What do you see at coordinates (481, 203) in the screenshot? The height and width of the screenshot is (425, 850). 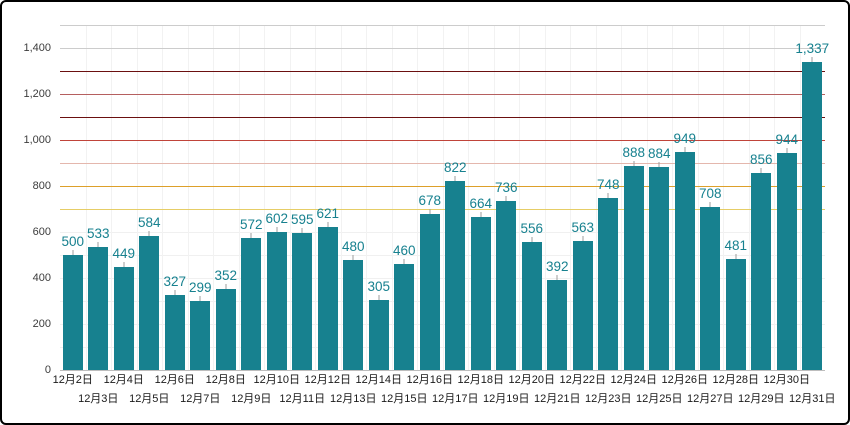 I see `value-label-12月18日: 664` at bounding box center [481, 203].